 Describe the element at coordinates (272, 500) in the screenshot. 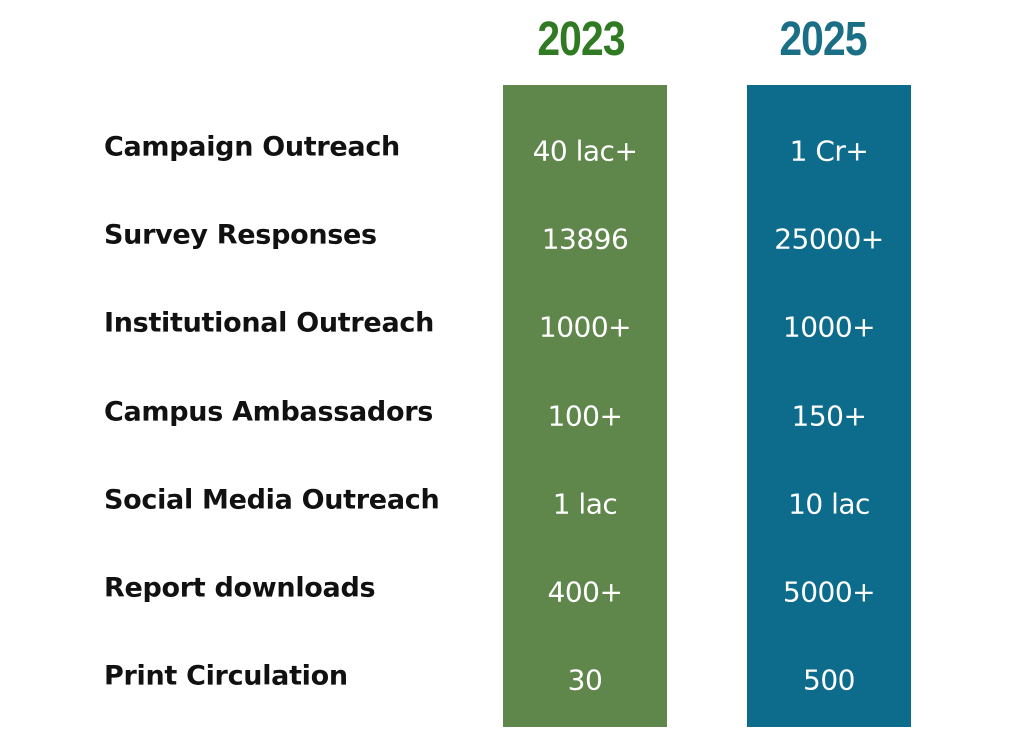

I see `row-label: Social Media Outreach` at that location.